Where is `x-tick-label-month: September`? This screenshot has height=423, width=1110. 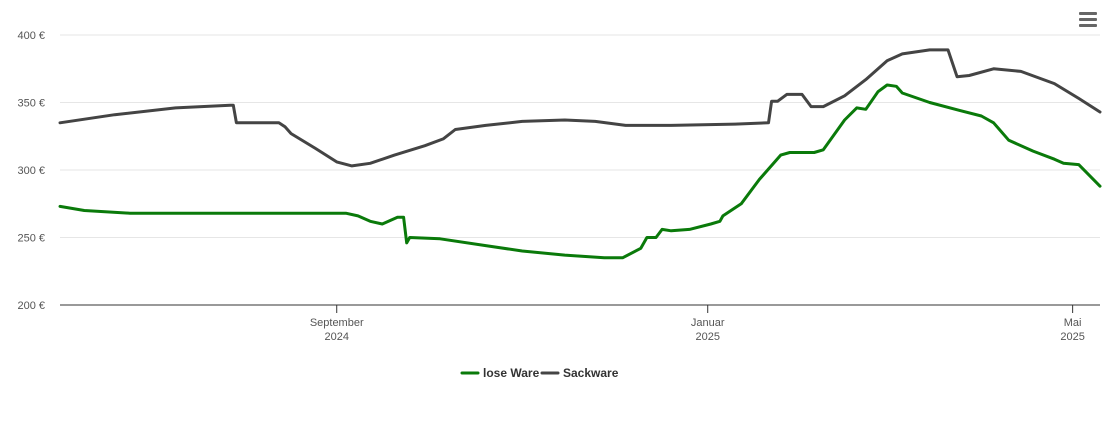
x-tick-label-month: September is located at coordinates (337, 323).